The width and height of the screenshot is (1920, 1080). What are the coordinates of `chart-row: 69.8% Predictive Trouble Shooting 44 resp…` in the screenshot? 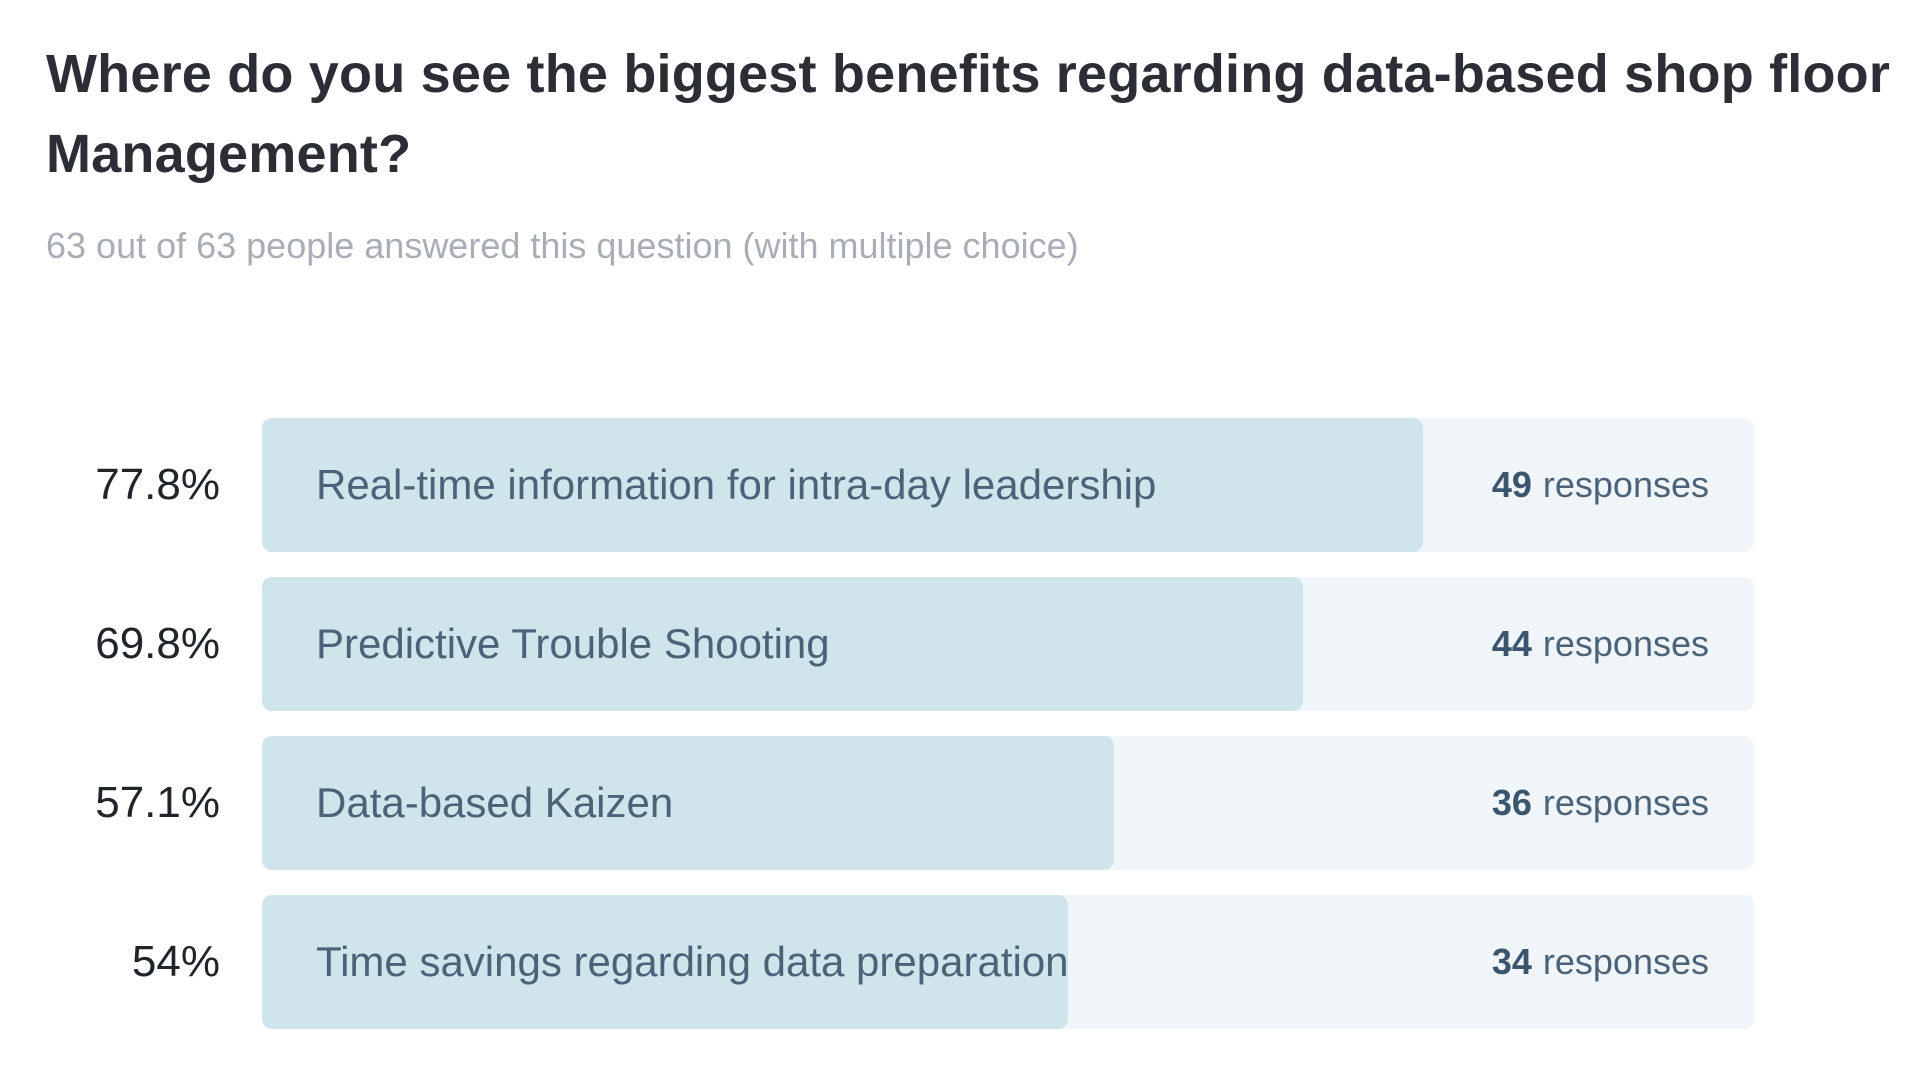 It's located at (983, 644).